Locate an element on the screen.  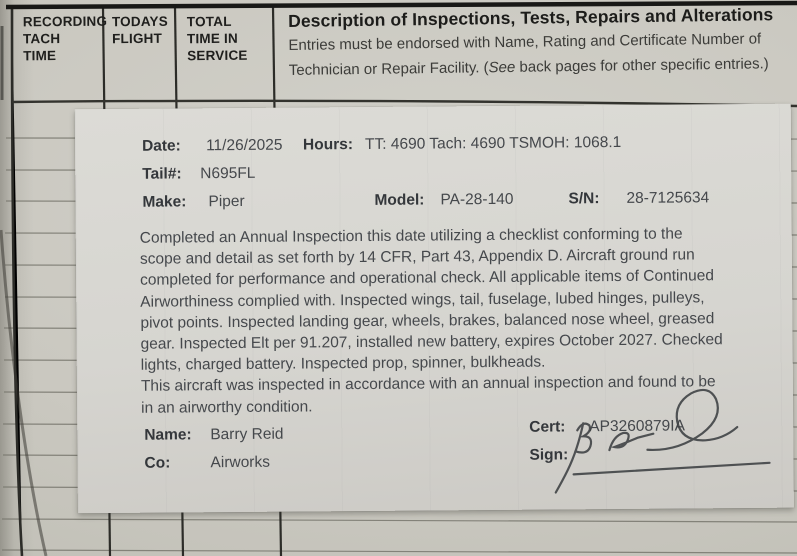
model-label: Model: is located at coordinates (399, 200).